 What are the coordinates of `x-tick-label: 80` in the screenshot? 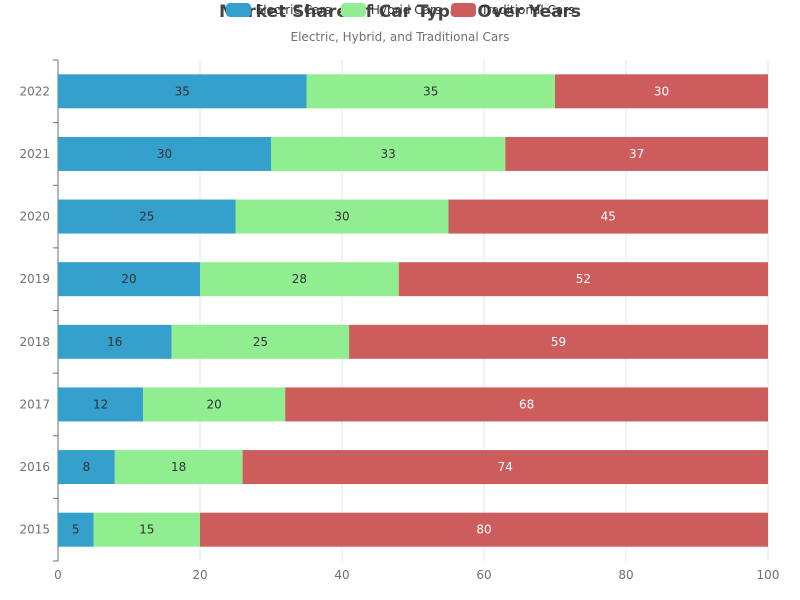 It's located at (625, 575).